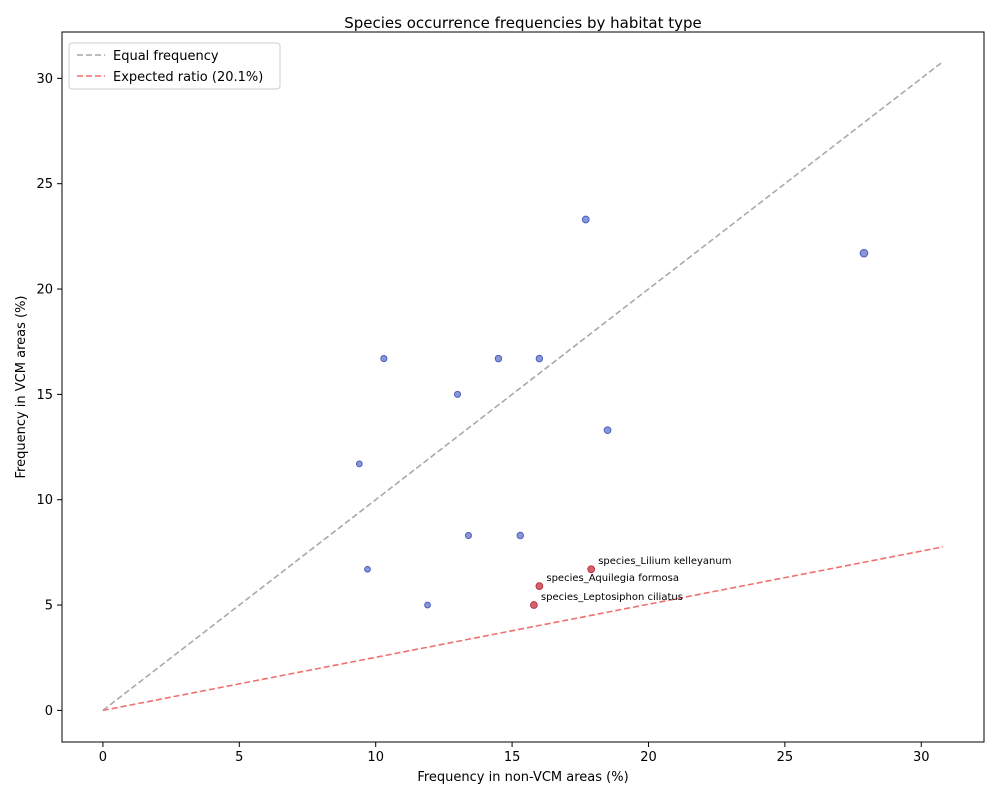 The width and height of the screenshot is (1000, 800). I want to click on y-axis-label: Frequency in VCM areas (%), so click(21, 387).